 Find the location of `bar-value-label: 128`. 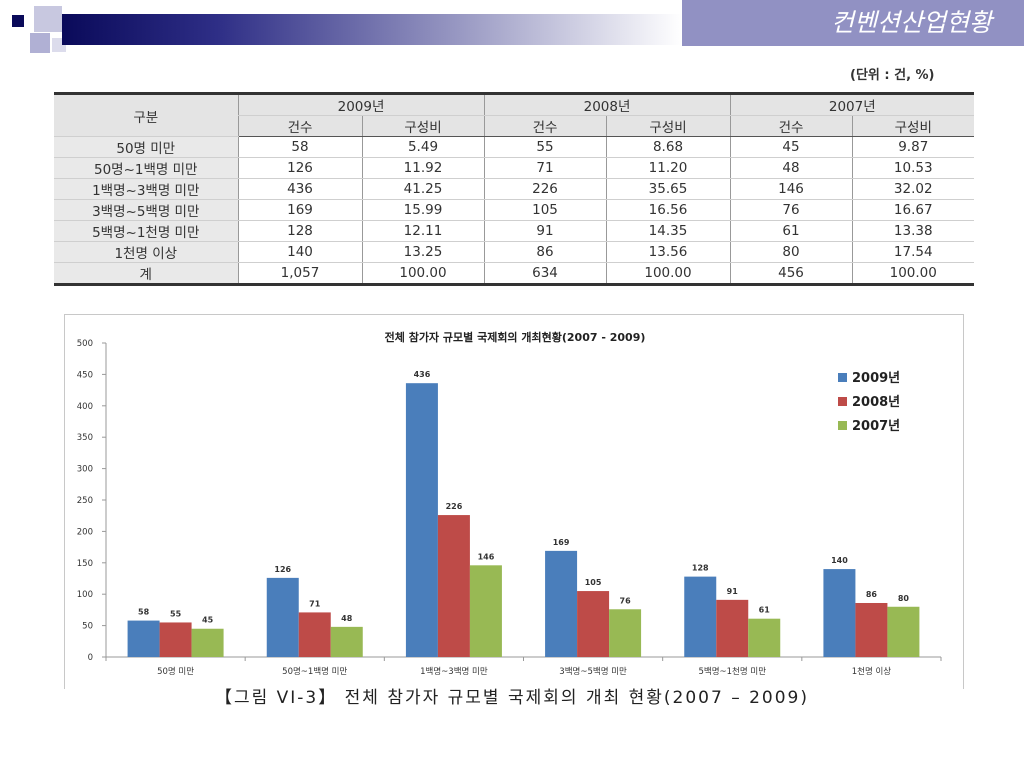

bar-value-label: 128 is located at coordinates (700, 568).